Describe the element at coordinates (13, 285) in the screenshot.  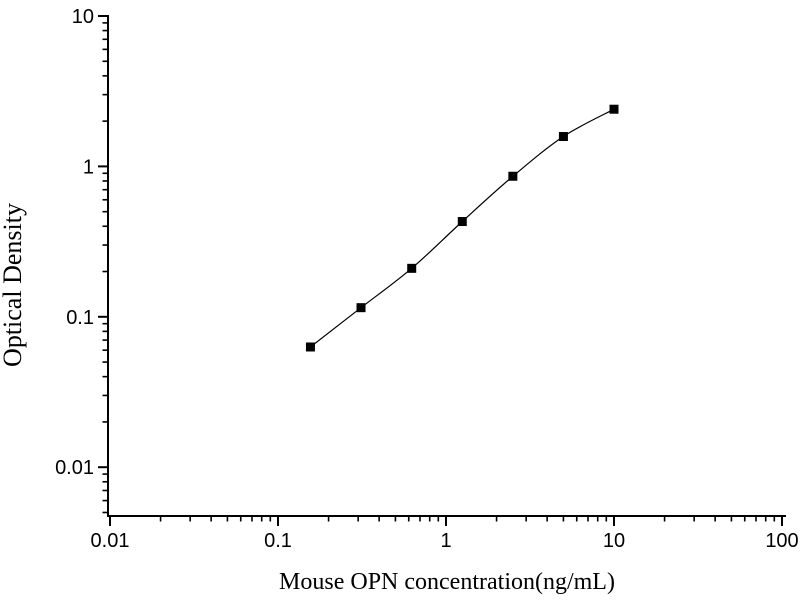
I see `y-axis-title: Optical Density` at that location.